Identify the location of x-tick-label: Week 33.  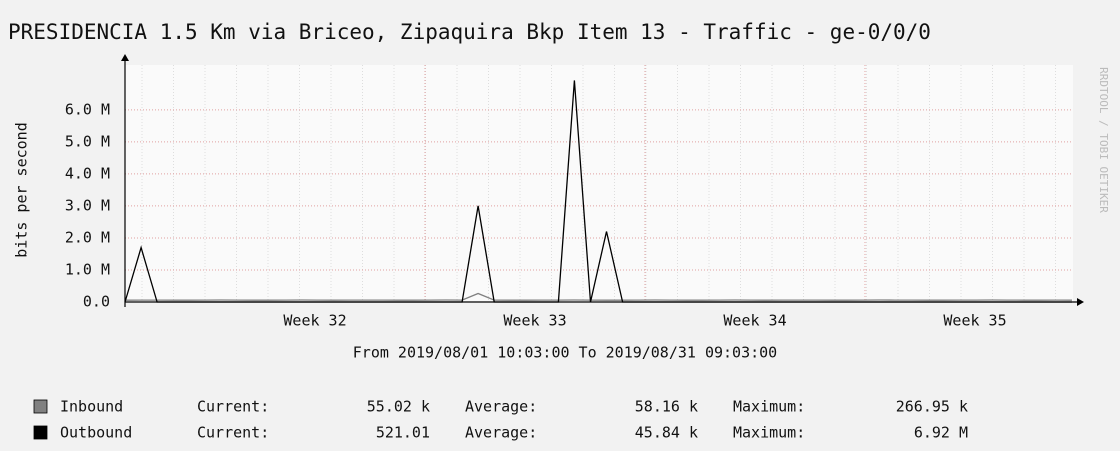
(534, 321).